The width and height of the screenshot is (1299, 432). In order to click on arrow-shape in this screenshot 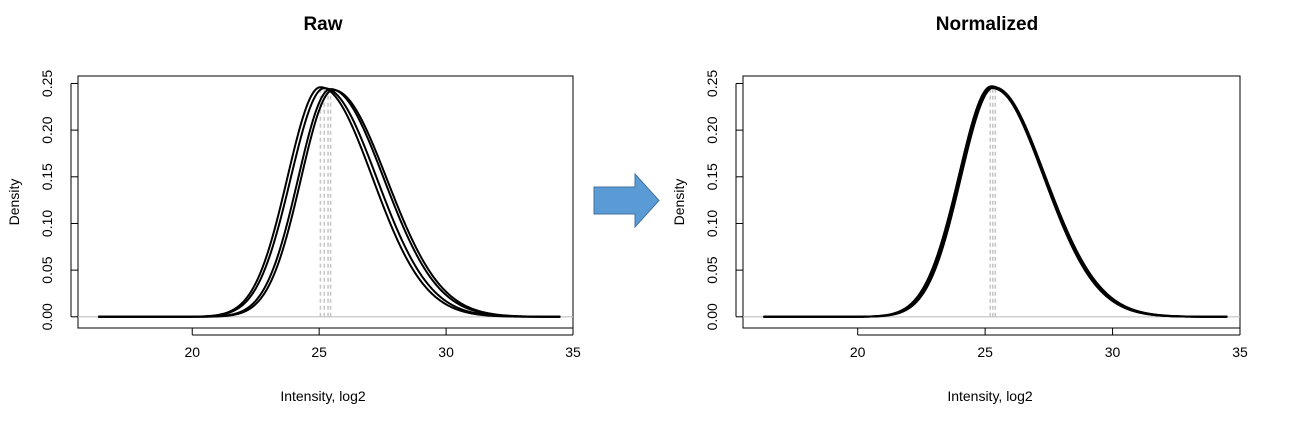, I will do `click(626, 200)`.